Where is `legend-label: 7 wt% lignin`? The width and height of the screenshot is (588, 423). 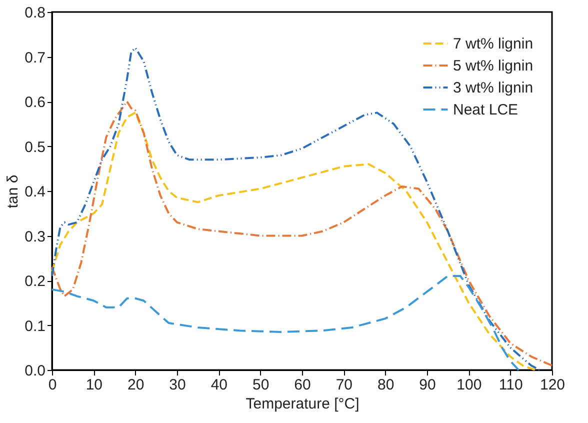 legend-label: 7 wt% lignin is located at coordinates (493, 44).